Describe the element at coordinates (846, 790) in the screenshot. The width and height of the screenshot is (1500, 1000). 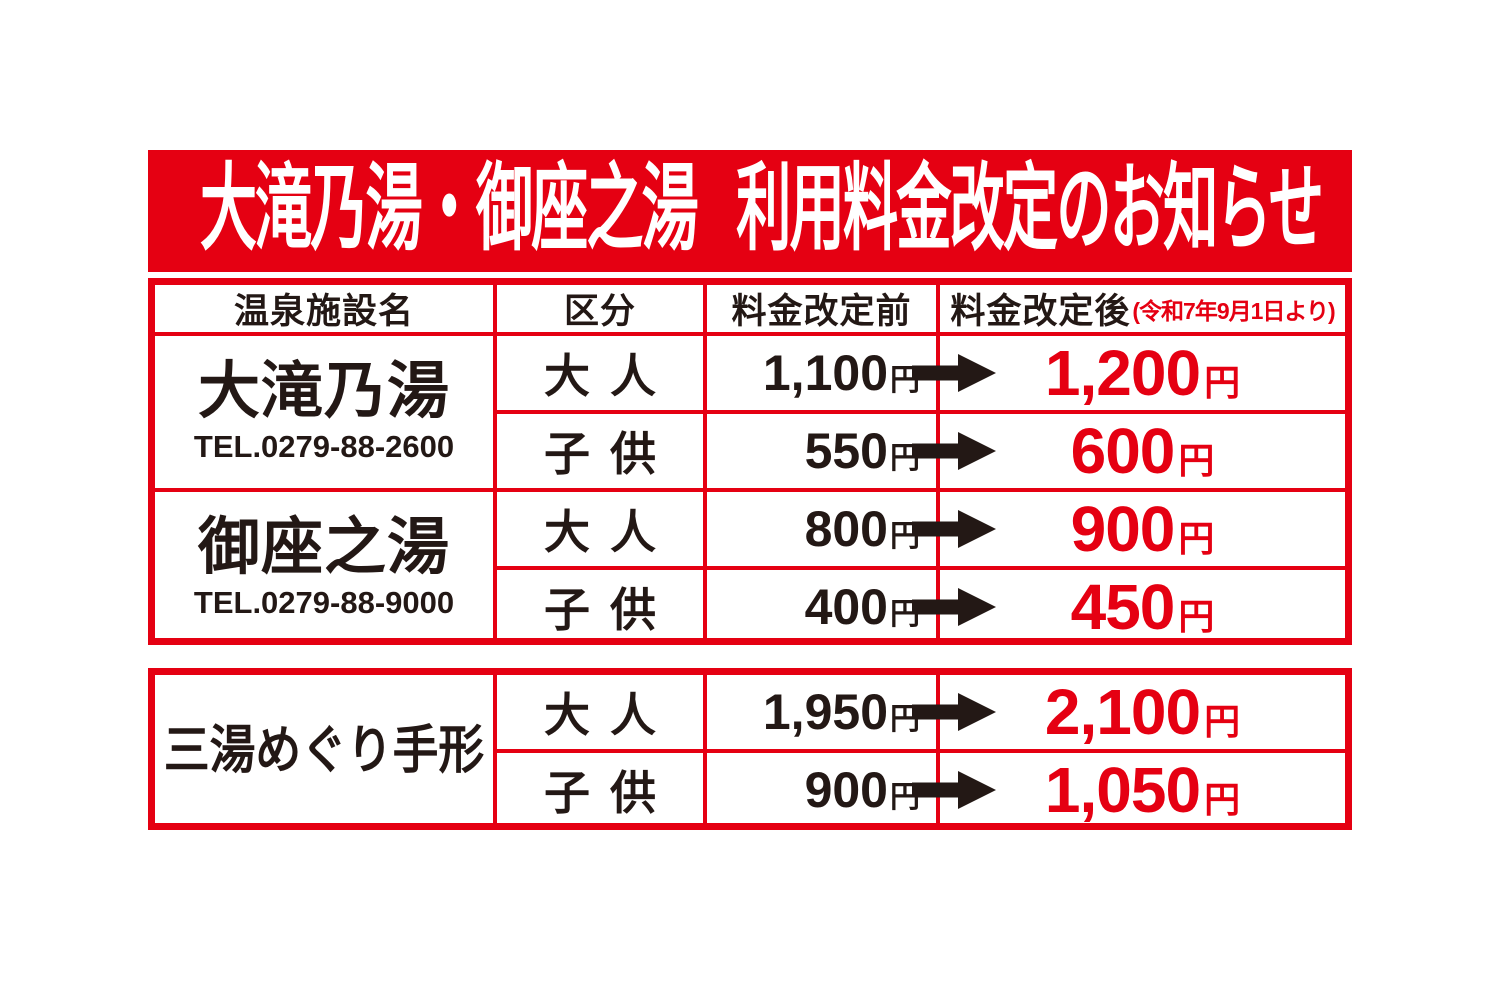
I see `price-before-value: 900` at that location.